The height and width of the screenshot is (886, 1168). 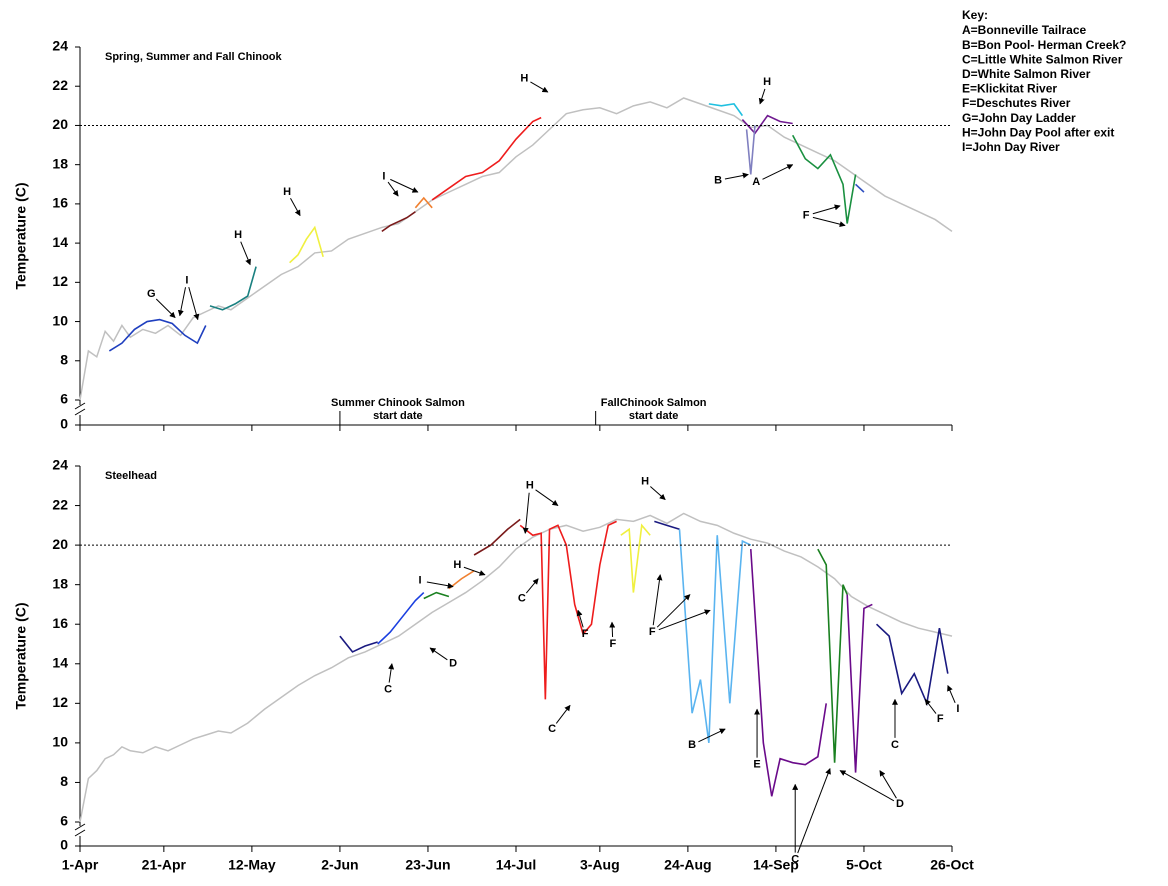 I want to click on x-tick-label: 21-Apr, so click(x=164, y=865).